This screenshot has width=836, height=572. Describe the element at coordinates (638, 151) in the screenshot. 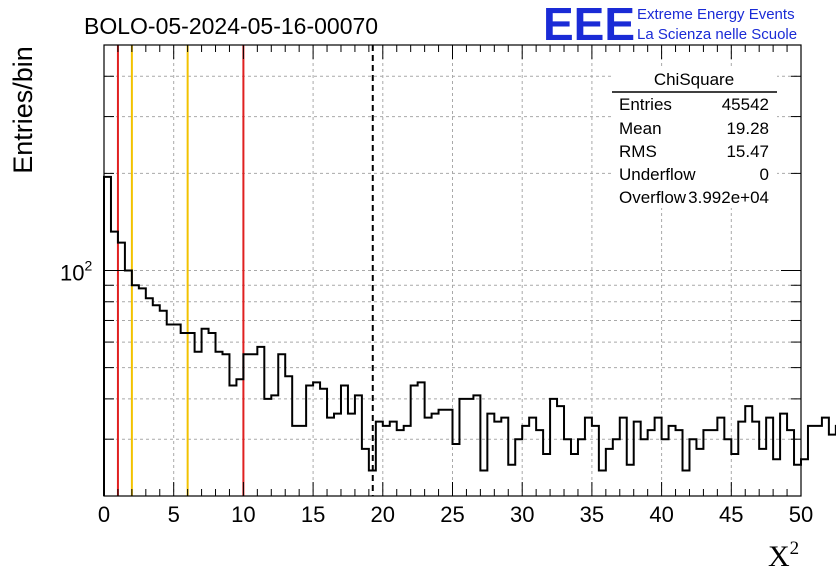

I see `stats-label: RMS` at that location.